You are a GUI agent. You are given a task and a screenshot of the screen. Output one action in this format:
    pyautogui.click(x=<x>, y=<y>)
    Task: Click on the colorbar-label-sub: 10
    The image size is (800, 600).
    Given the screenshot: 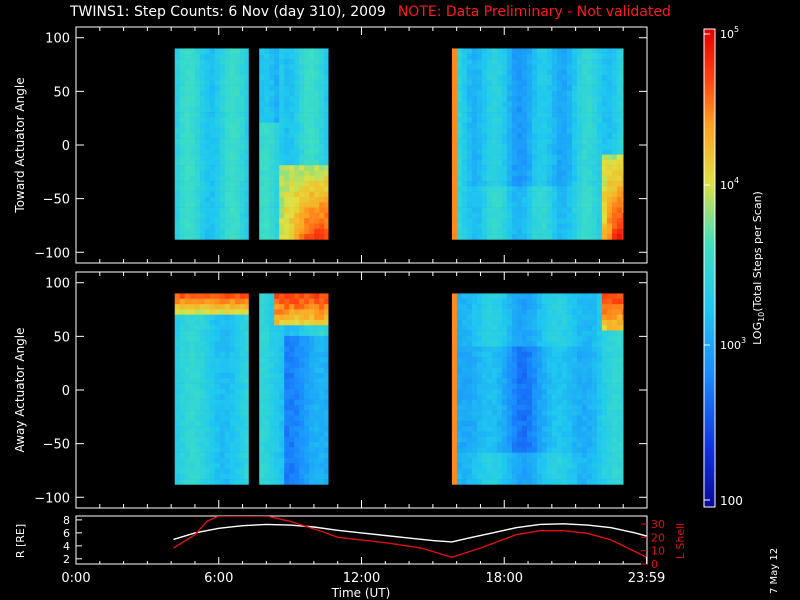 What is the action you would take?
    pyautogui.click(x=761, y=317)
    